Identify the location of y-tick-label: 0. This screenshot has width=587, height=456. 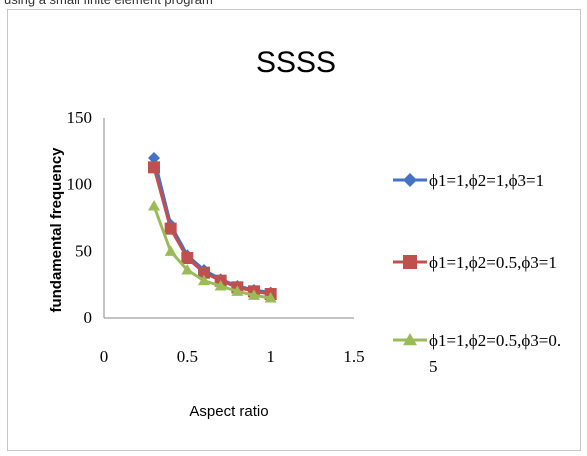
(88, 317).